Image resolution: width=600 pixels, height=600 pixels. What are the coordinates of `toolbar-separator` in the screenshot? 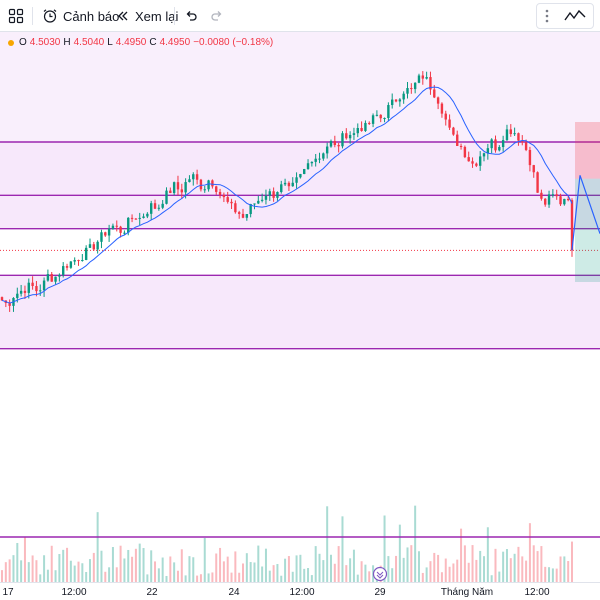 It's located at (32, 16).